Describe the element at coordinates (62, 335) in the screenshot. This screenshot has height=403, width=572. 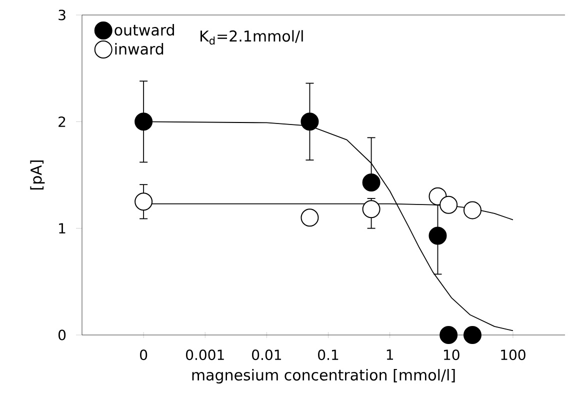
I see `y-tick-label: 0` at that location.